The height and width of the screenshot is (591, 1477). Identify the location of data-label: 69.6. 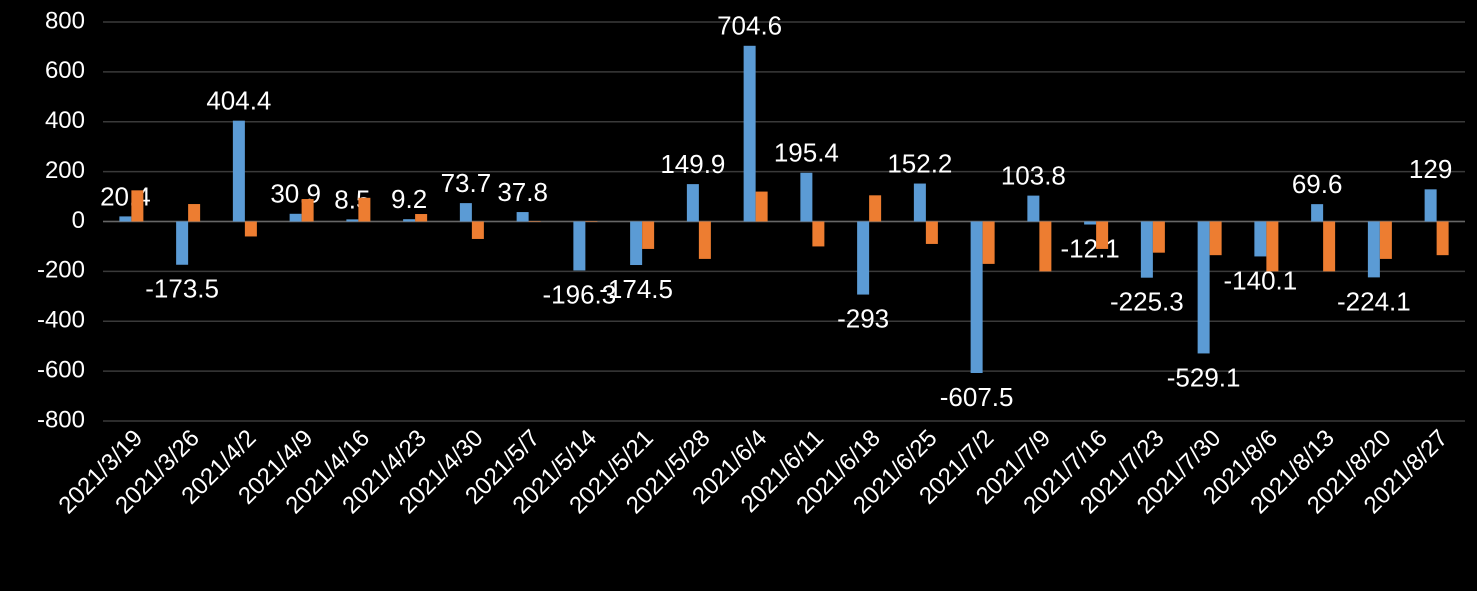
(1317, 184).